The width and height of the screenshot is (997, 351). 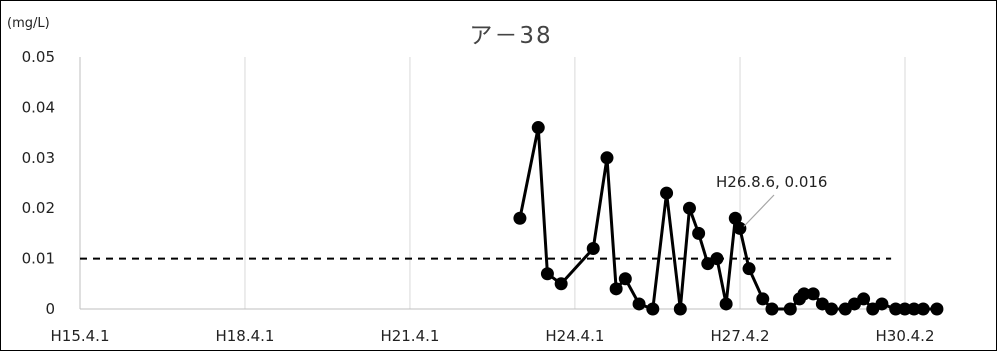 What do you see at coordinates (28, 23) in the screenshot?
I see `unit-label: (mg/L)` at bounding box center [28, 23].